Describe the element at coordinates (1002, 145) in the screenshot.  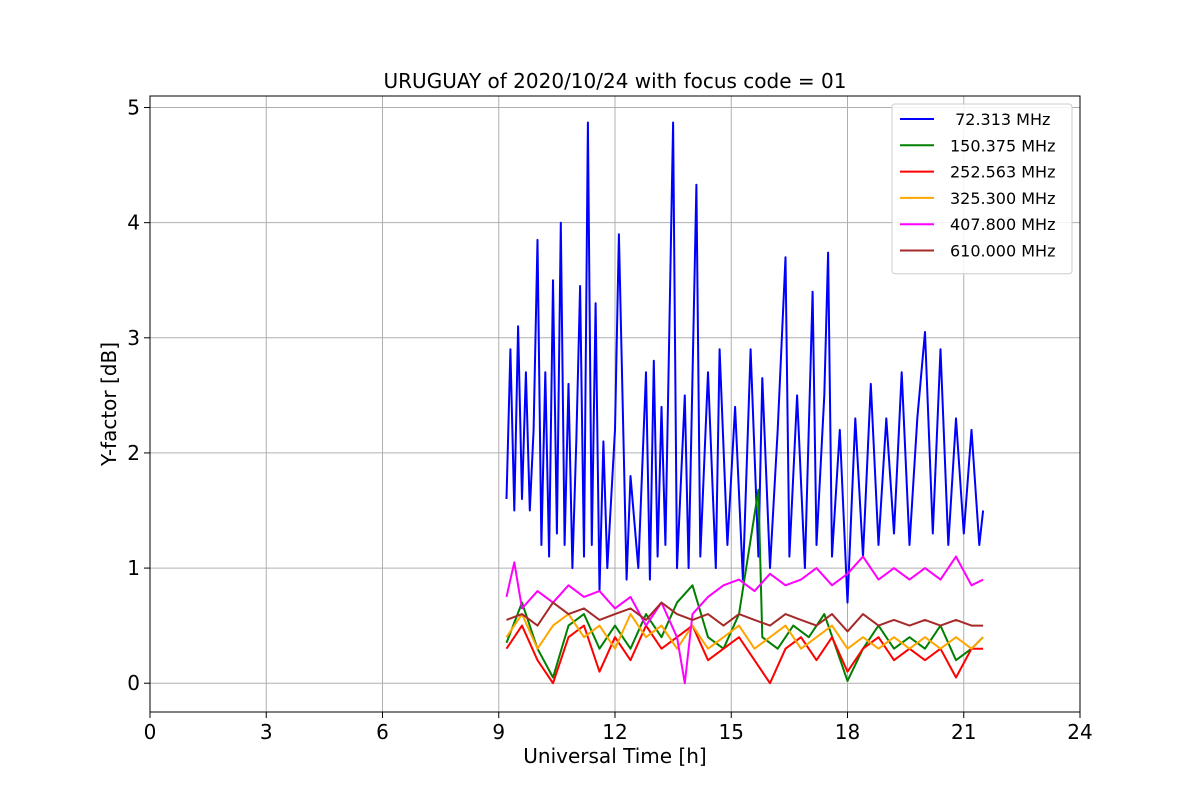
I see `legend-label: 150.375 MHz` at that location.